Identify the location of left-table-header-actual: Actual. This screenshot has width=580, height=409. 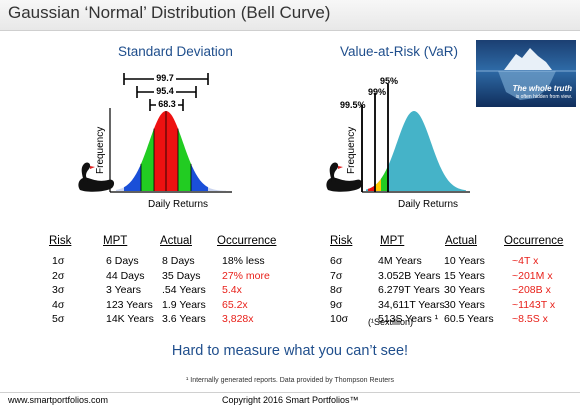
(176, 241).